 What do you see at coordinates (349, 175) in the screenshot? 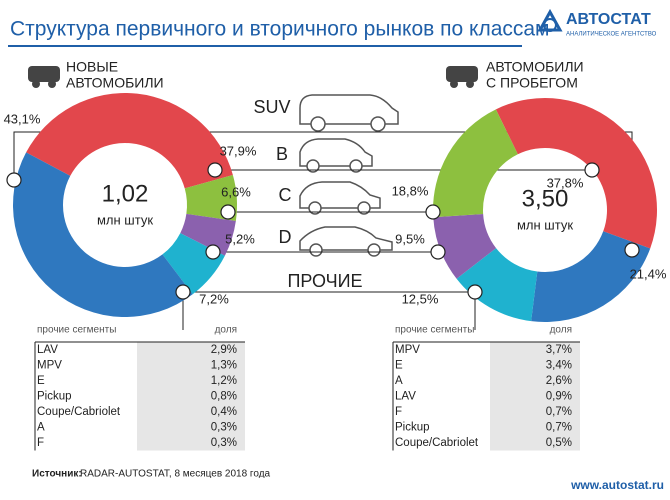
I see `car-icons` at bounding box center [349, 175].